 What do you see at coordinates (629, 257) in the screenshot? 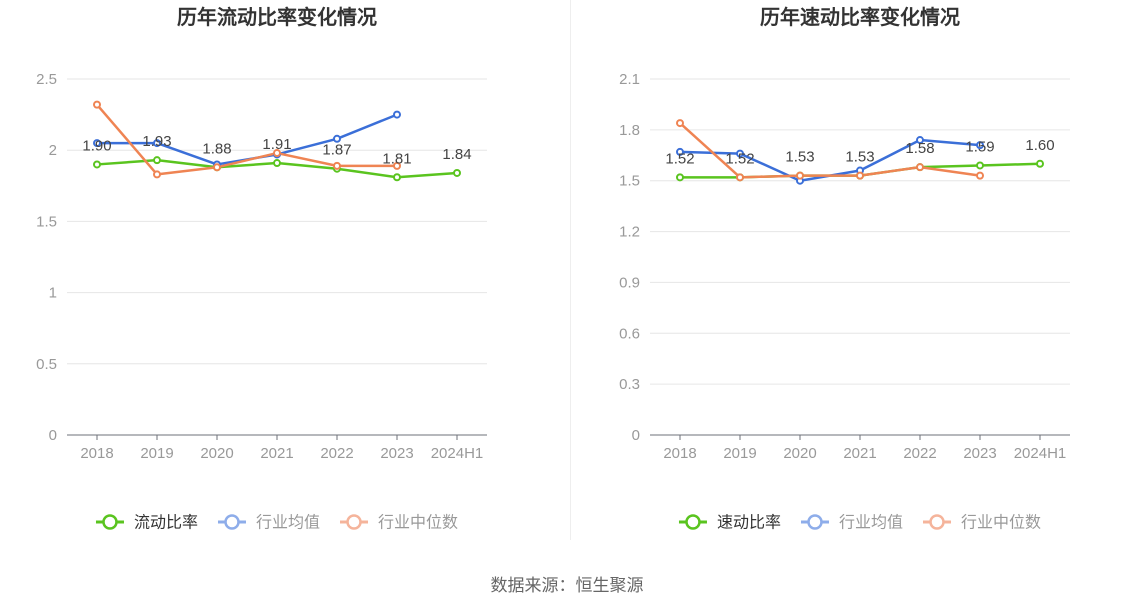
I see `y-axis: 0 0.3 0.6 0.9 1.2 1.5 1.8 2.1` at bounding box center [629, 257].